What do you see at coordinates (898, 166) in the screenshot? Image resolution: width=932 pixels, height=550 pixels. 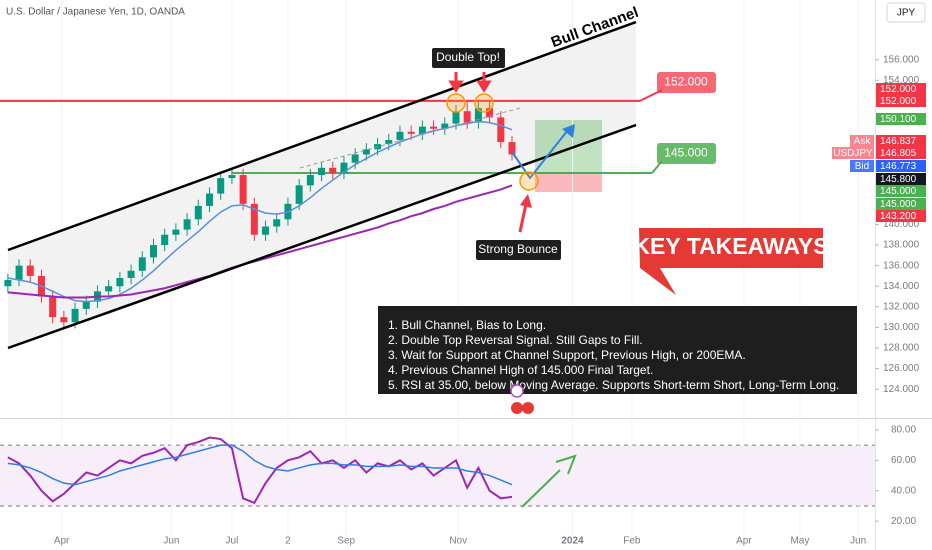 I see `price-tag-label: 146.773` at bounding box center [898, 166].